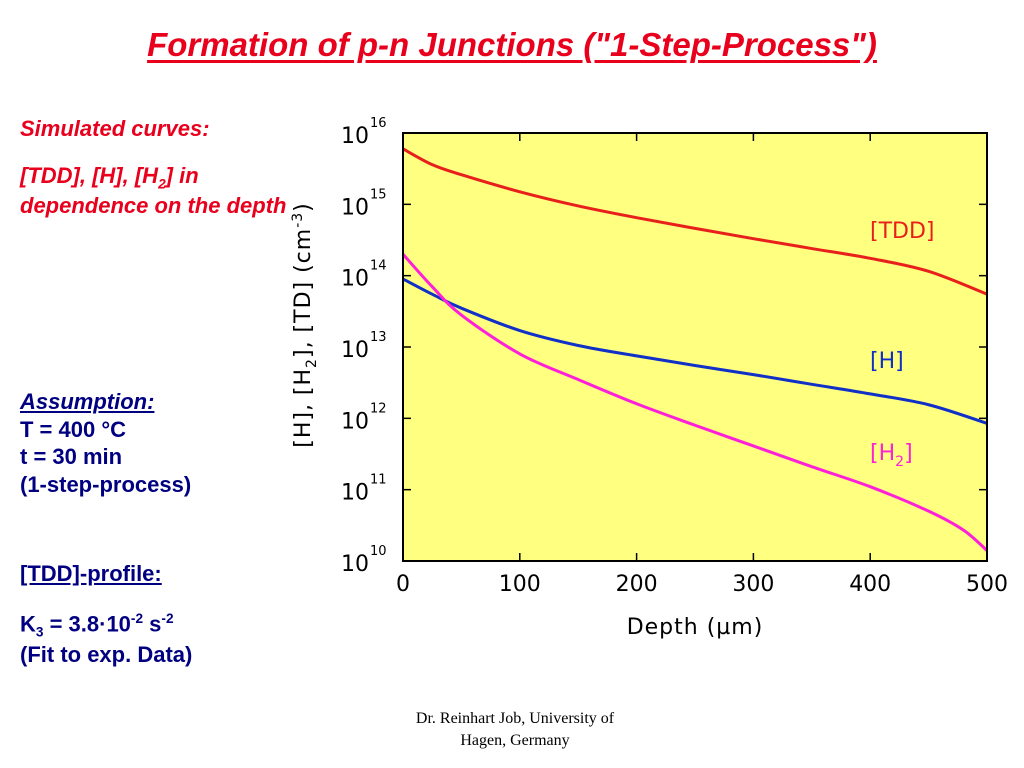 The width and height of the screenshot is (1024, 768). What do you see at coordinates (106, 484) in the screenshot?
I see `assumption-process: (1-step-process)` at bounding box center [106, 484].